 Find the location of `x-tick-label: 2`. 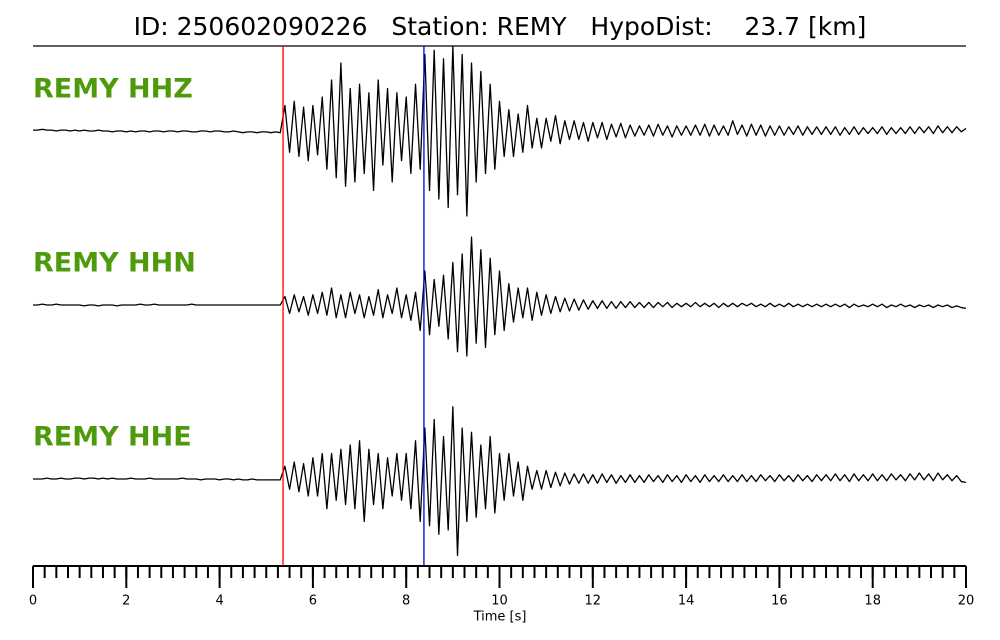

x-tick-label: 2 is located at coordinates (126, 601).